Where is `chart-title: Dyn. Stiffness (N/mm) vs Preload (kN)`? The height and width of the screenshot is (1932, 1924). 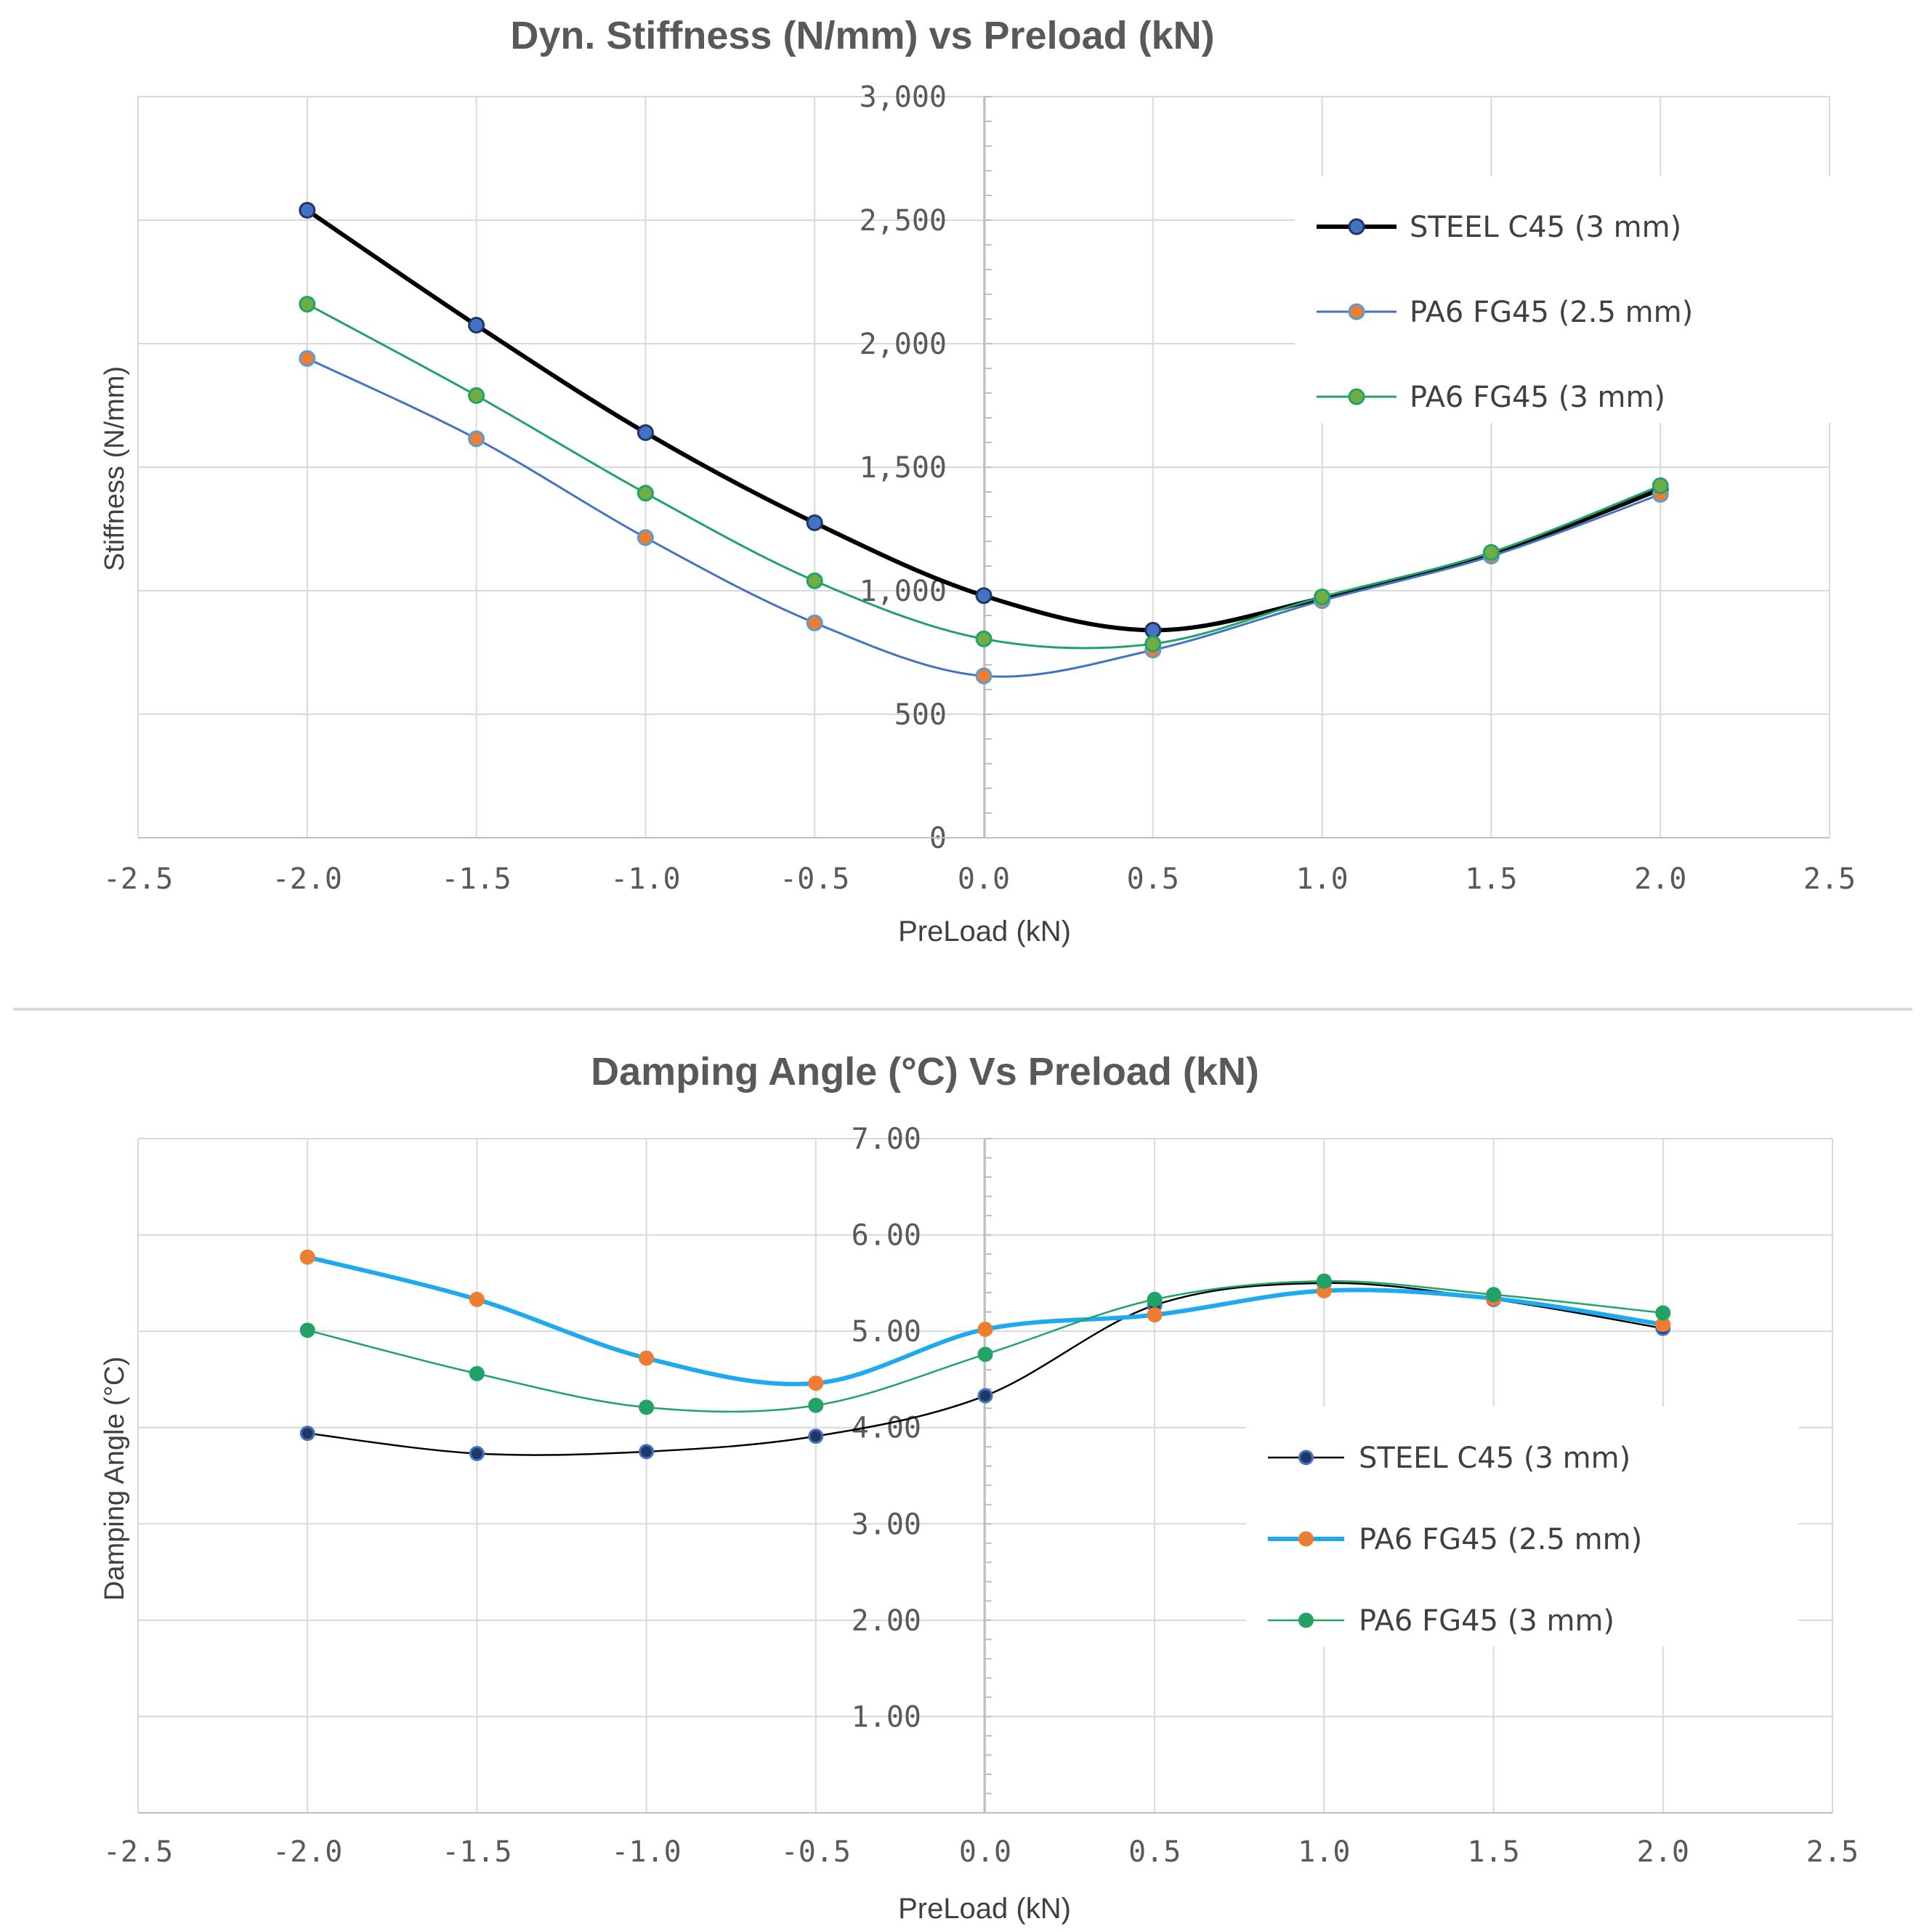 chart-title: Dyn. Stiffness (N/mm) vs Preload (kN) is located at coordinates (862, 35).